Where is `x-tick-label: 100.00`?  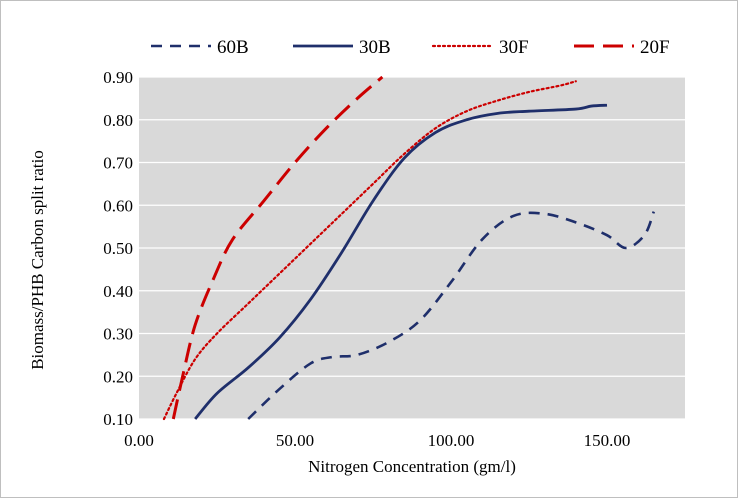
x-tick-label: 100.00 is located at coordinates (451, 440).